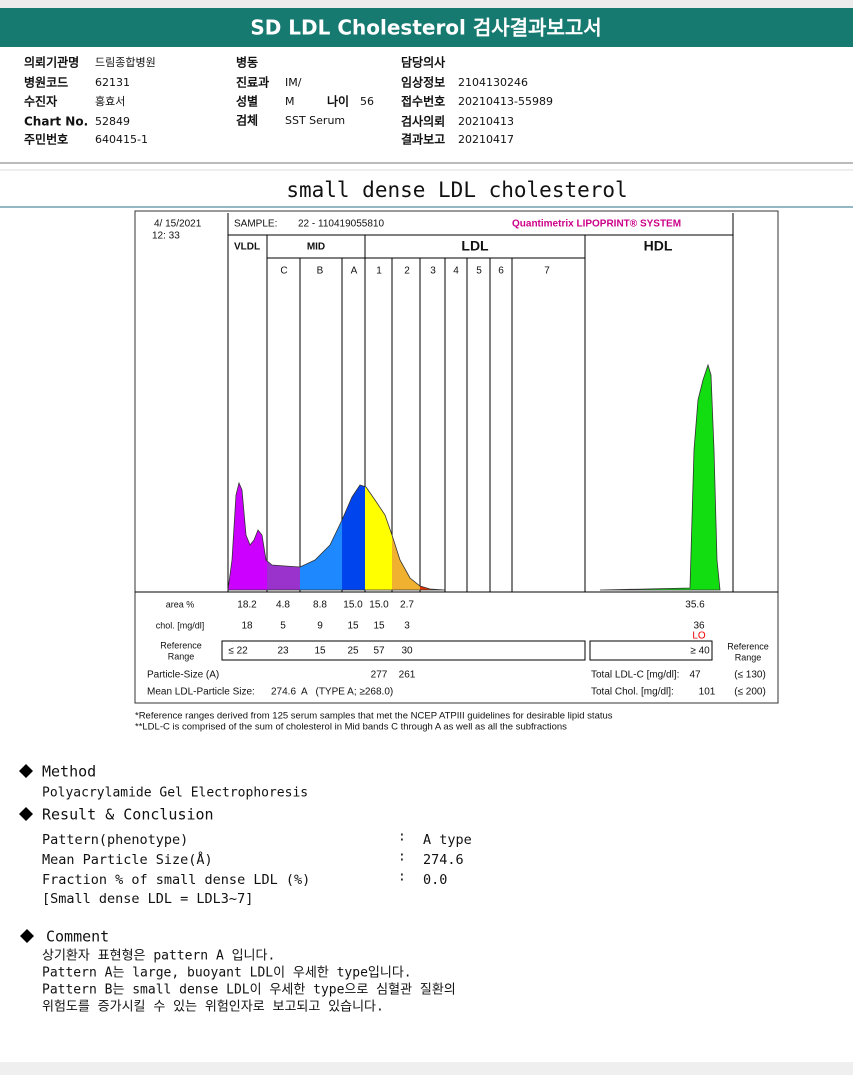 The image size is (853, 1075). Describe the element at coordinates (658, 246) in the screenshot. I see `group-label: HDL` at that location.